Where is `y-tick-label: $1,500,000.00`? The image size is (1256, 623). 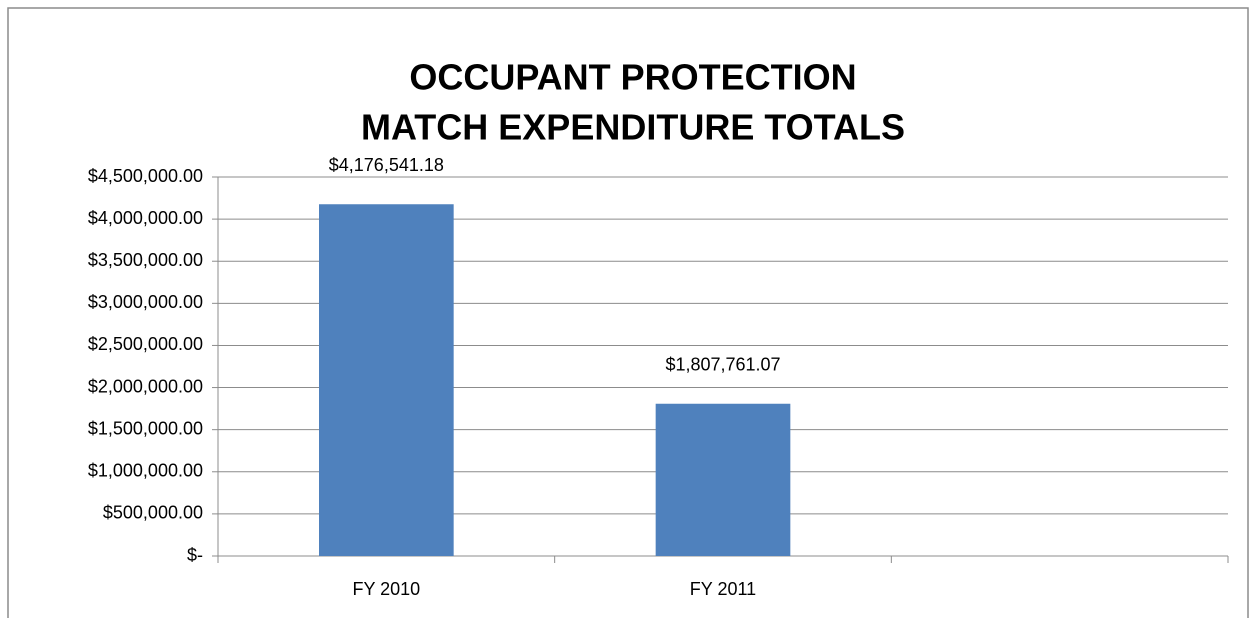 y-tick-label: $1,500,000.00 is located at coordinates (145, 428).